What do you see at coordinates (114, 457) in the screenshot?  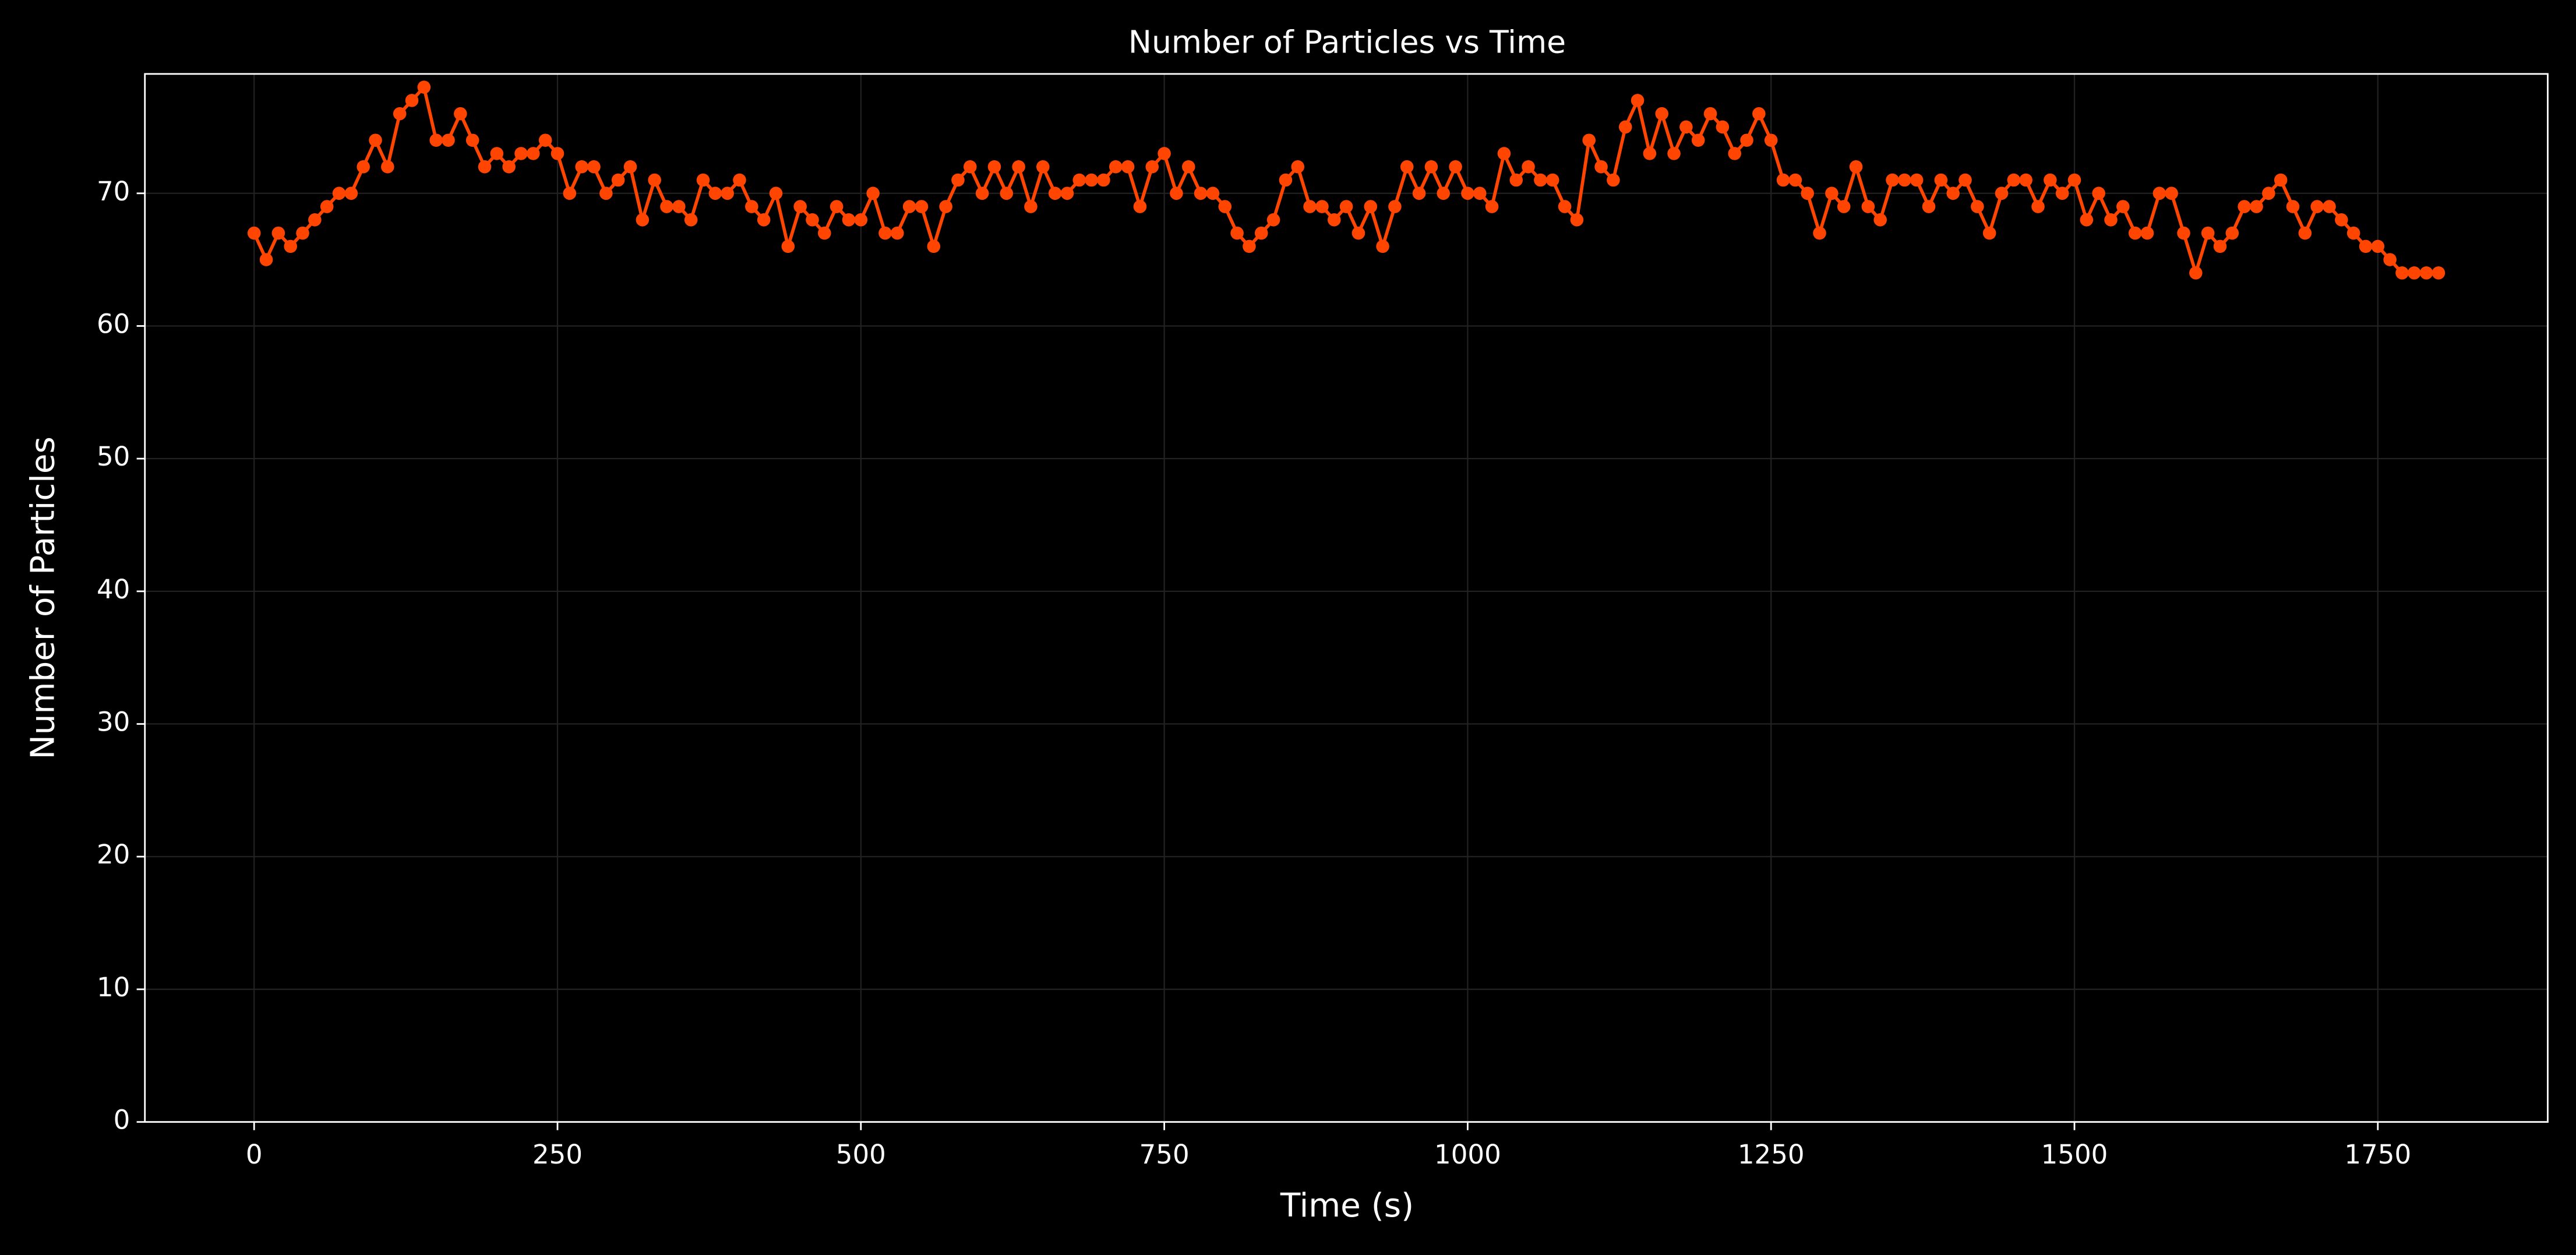 I see `y-tick-label: 50` at bounding box center [114, 457].